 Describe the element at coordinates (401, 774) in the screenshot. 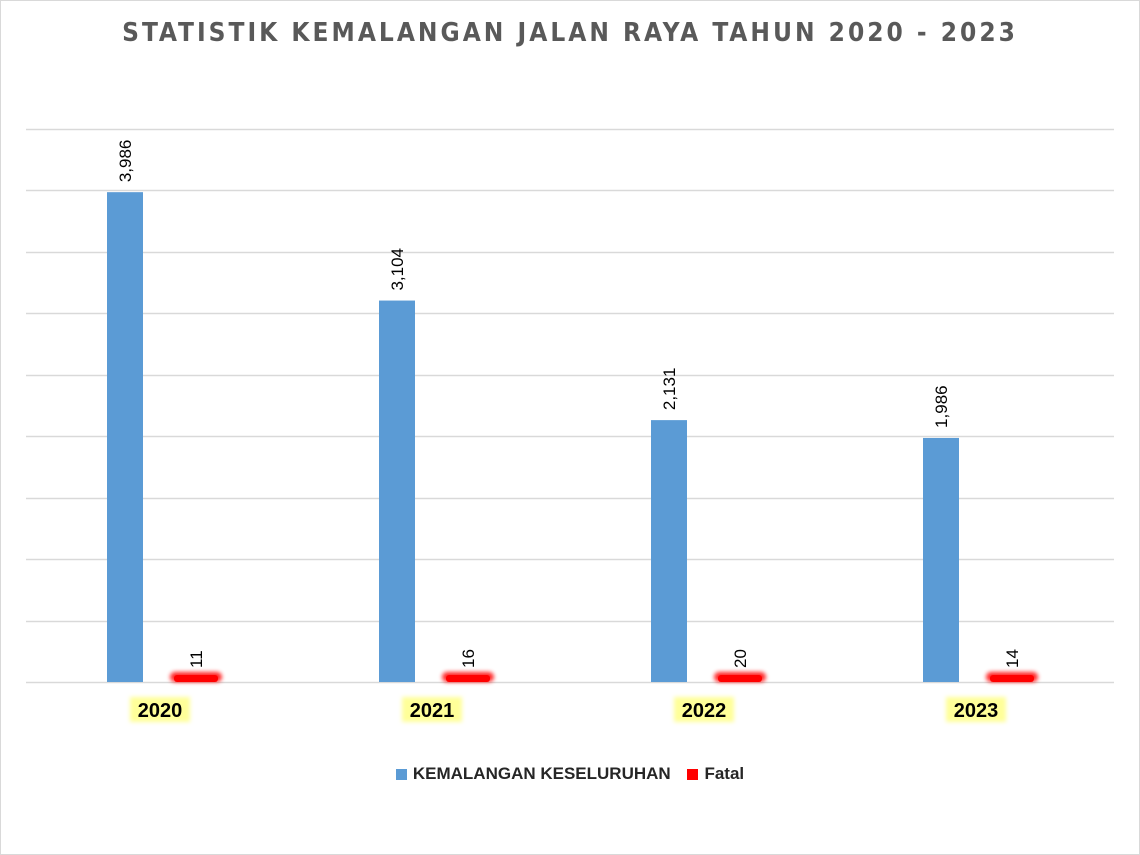

I see `legend-swatch-total` at that location.